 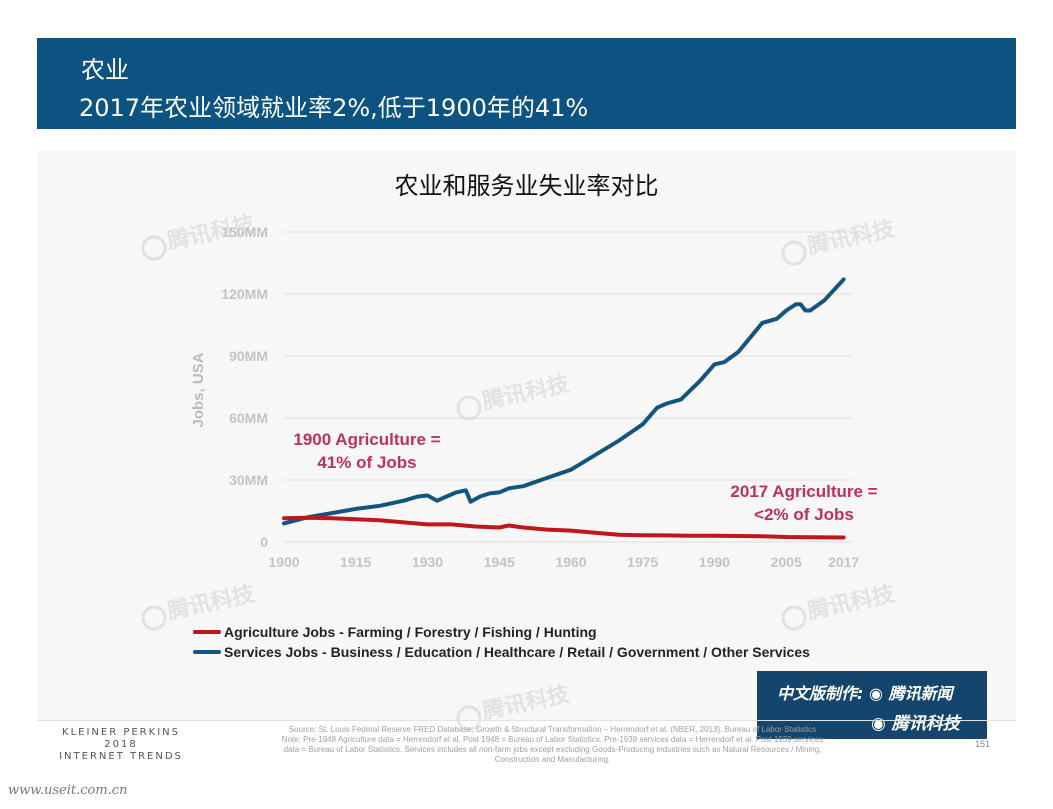 I want to click on header-subtitle: 2017年农业领域就业率2%,低于1900年的41%, so click(x=334, y=108).